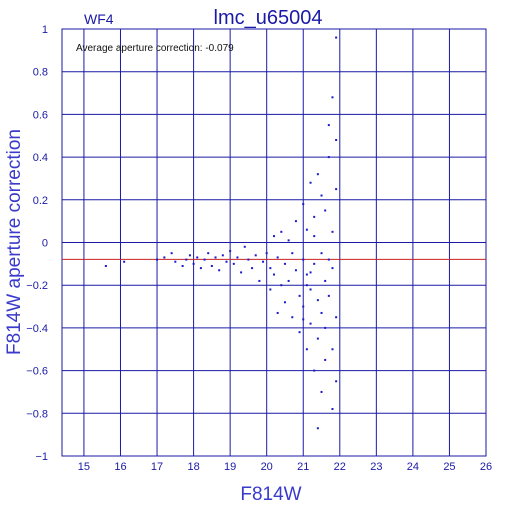 This screenshot has height=512, width=512. I want to click on chart-title: lmc_u65004, so click(268, 18).